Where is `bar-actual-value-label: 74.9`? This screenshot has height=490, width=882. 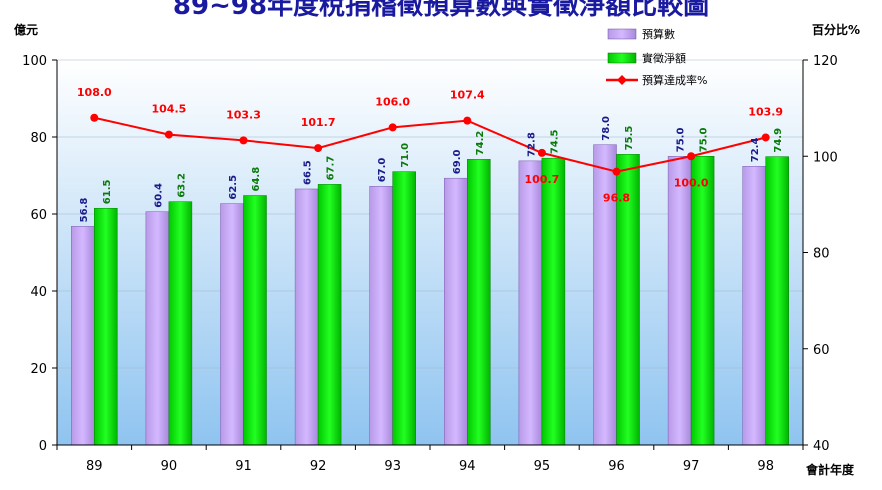
bar-actual-value-label: 74.9 is located at coordinates (778, 140).